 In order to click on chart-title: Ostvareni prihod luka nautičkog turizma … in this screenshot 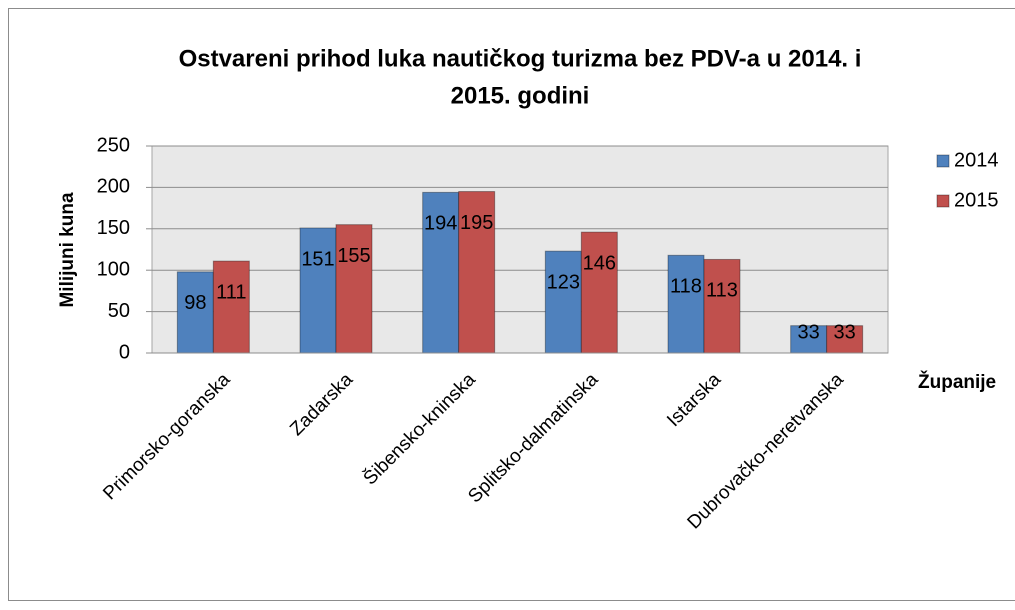, I will do `click(520, 58)`.